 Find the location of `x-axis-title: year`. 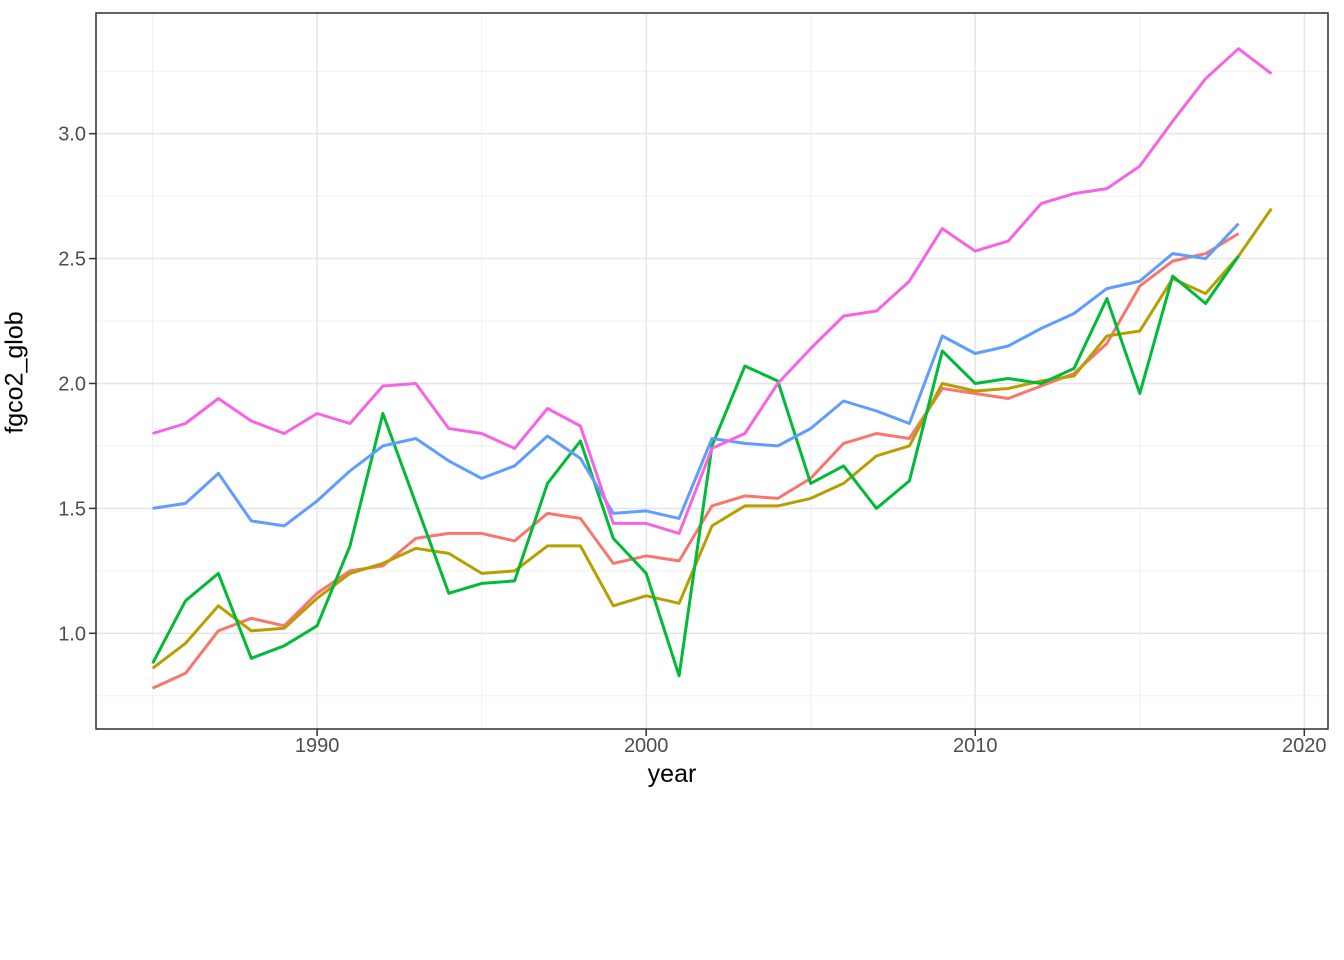

x-axis-title: year is located at coordinates (672, 774).